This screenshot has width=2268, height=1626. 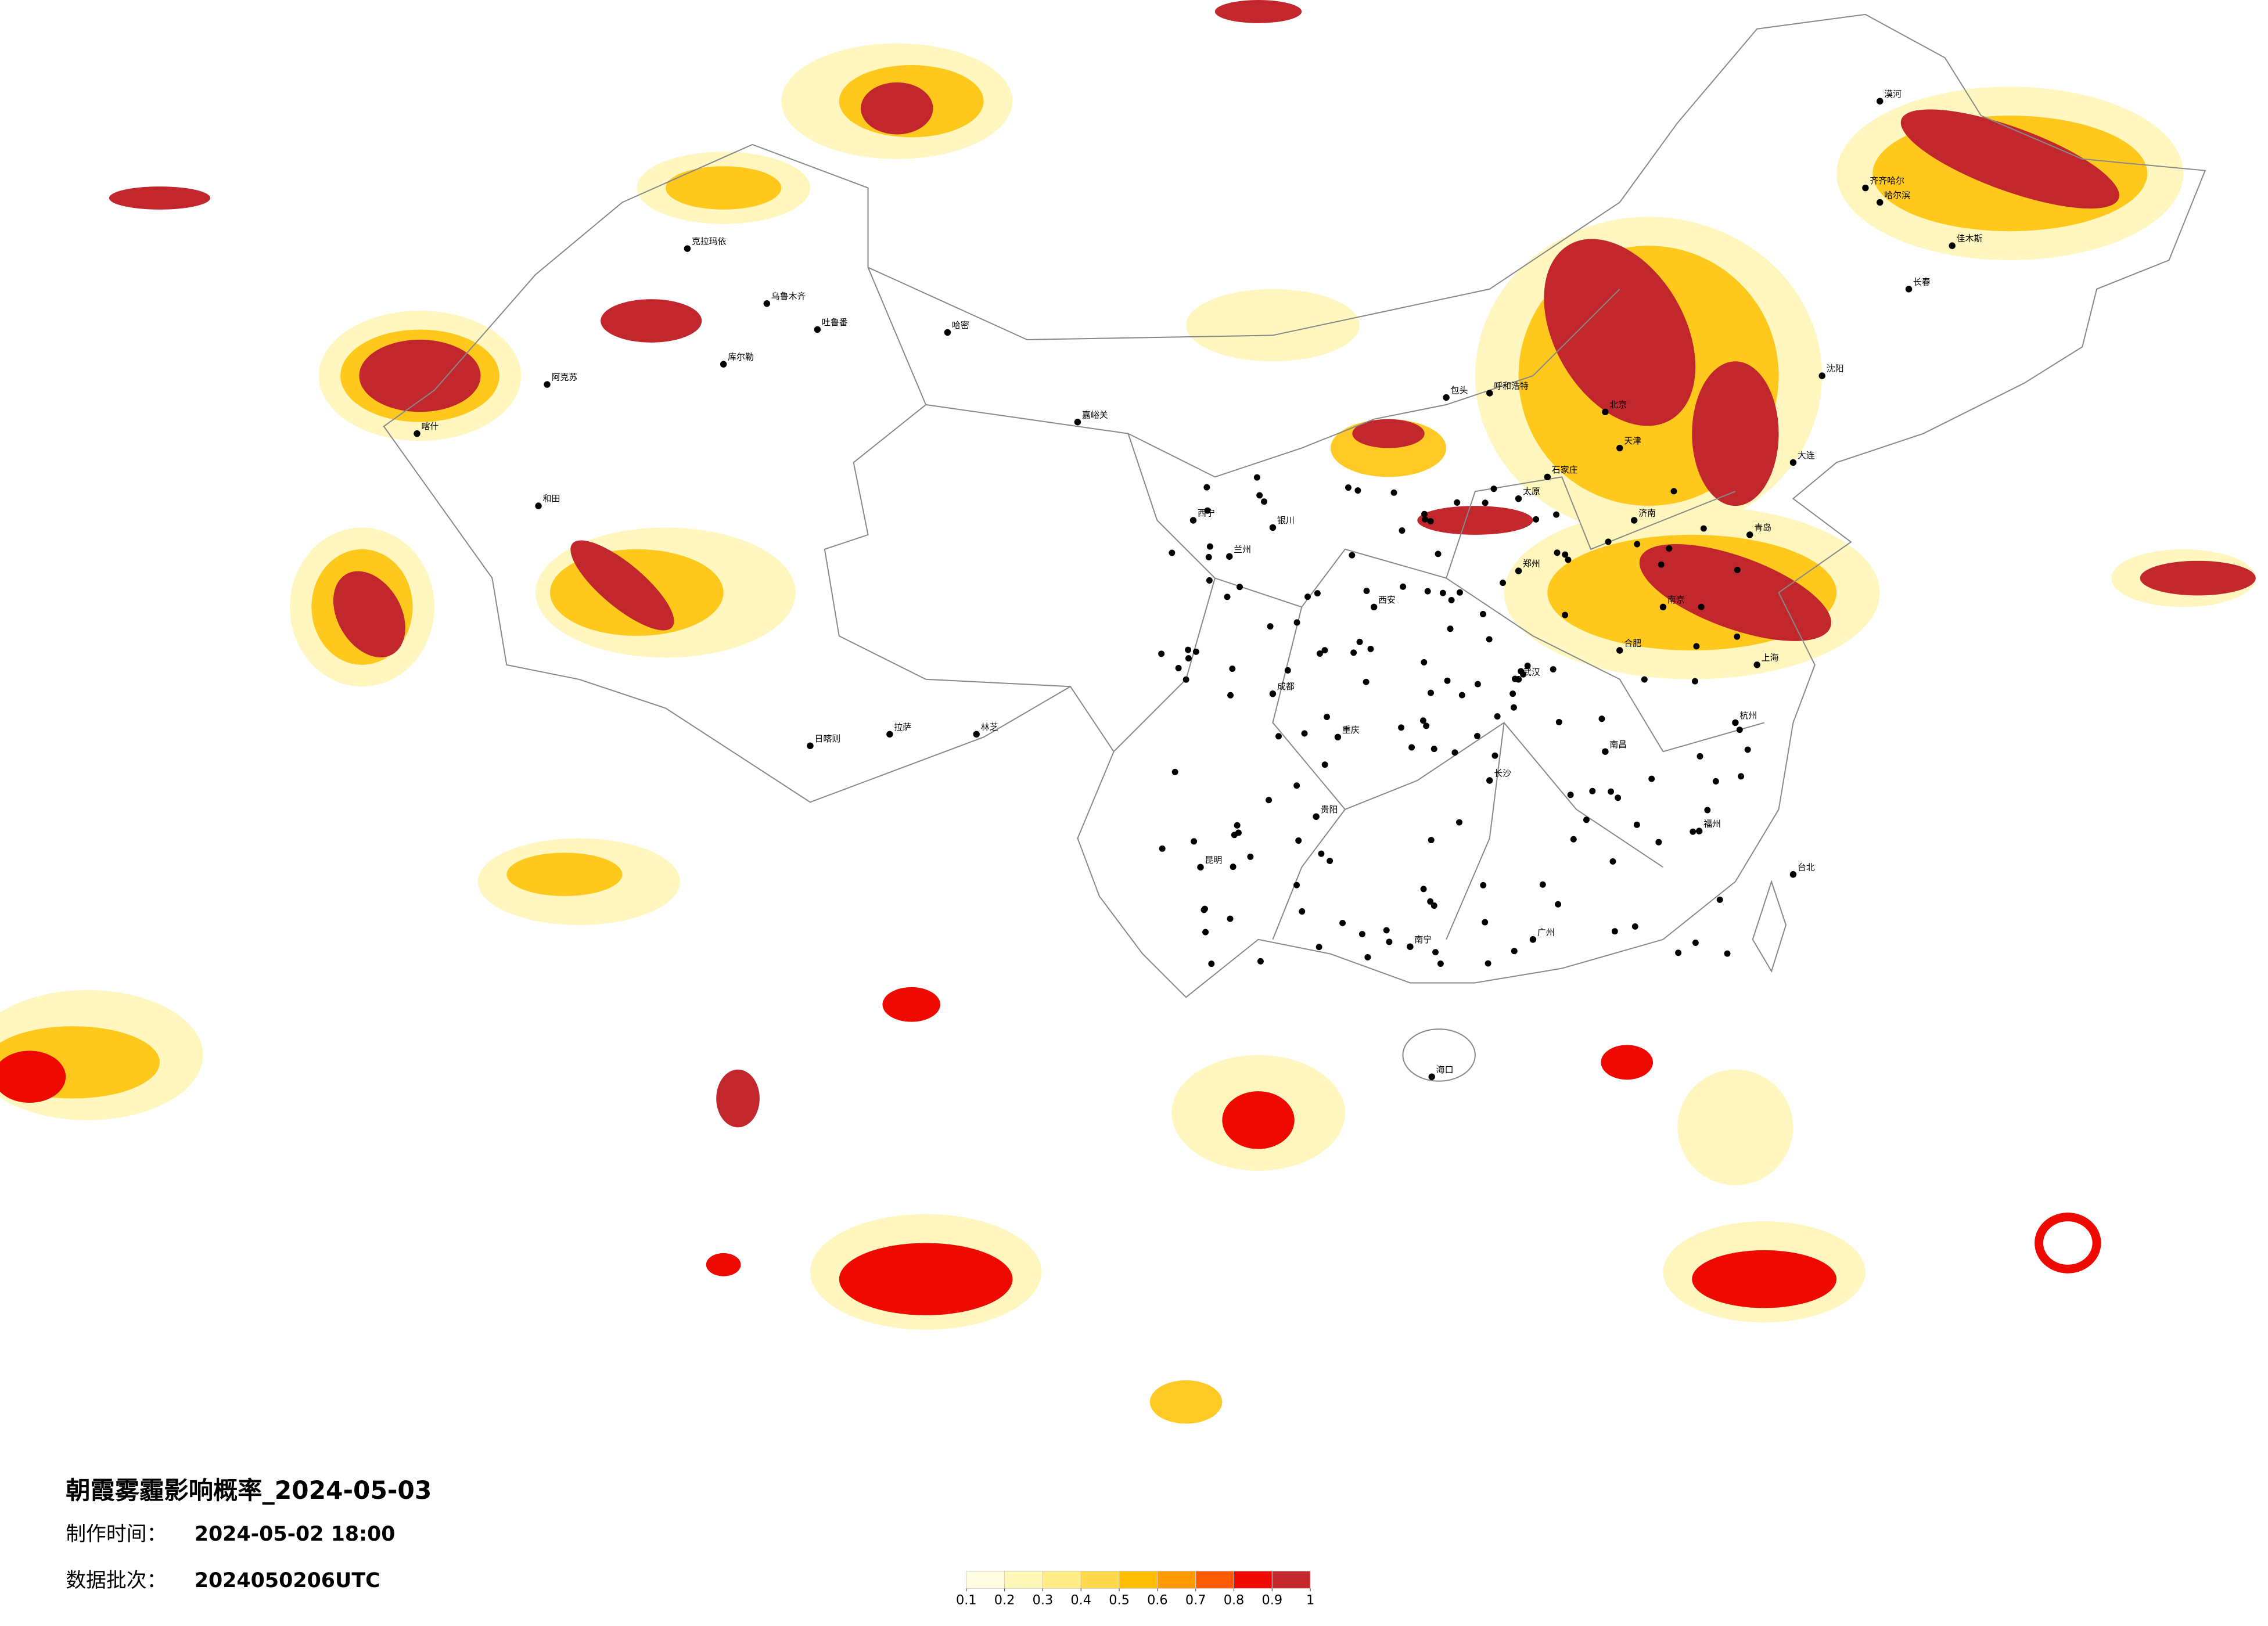 I want to click on legend-tick-label: 0.9, so click(x=1272, y=1600).